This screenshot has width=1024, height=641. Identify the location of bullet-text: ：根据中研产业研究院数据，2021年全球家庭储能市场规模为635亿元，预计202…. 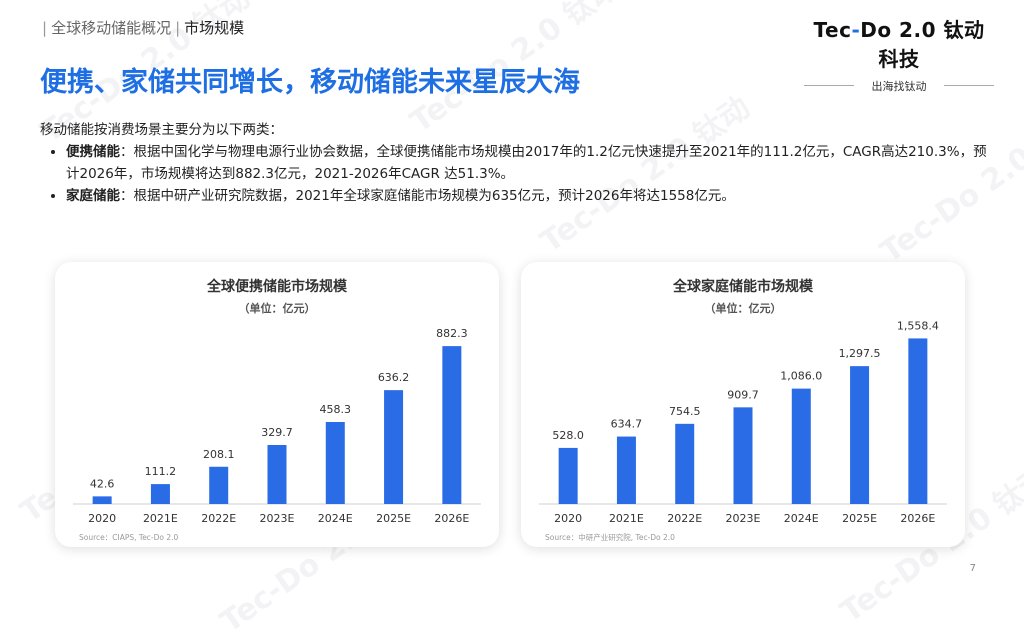
(427, 196).